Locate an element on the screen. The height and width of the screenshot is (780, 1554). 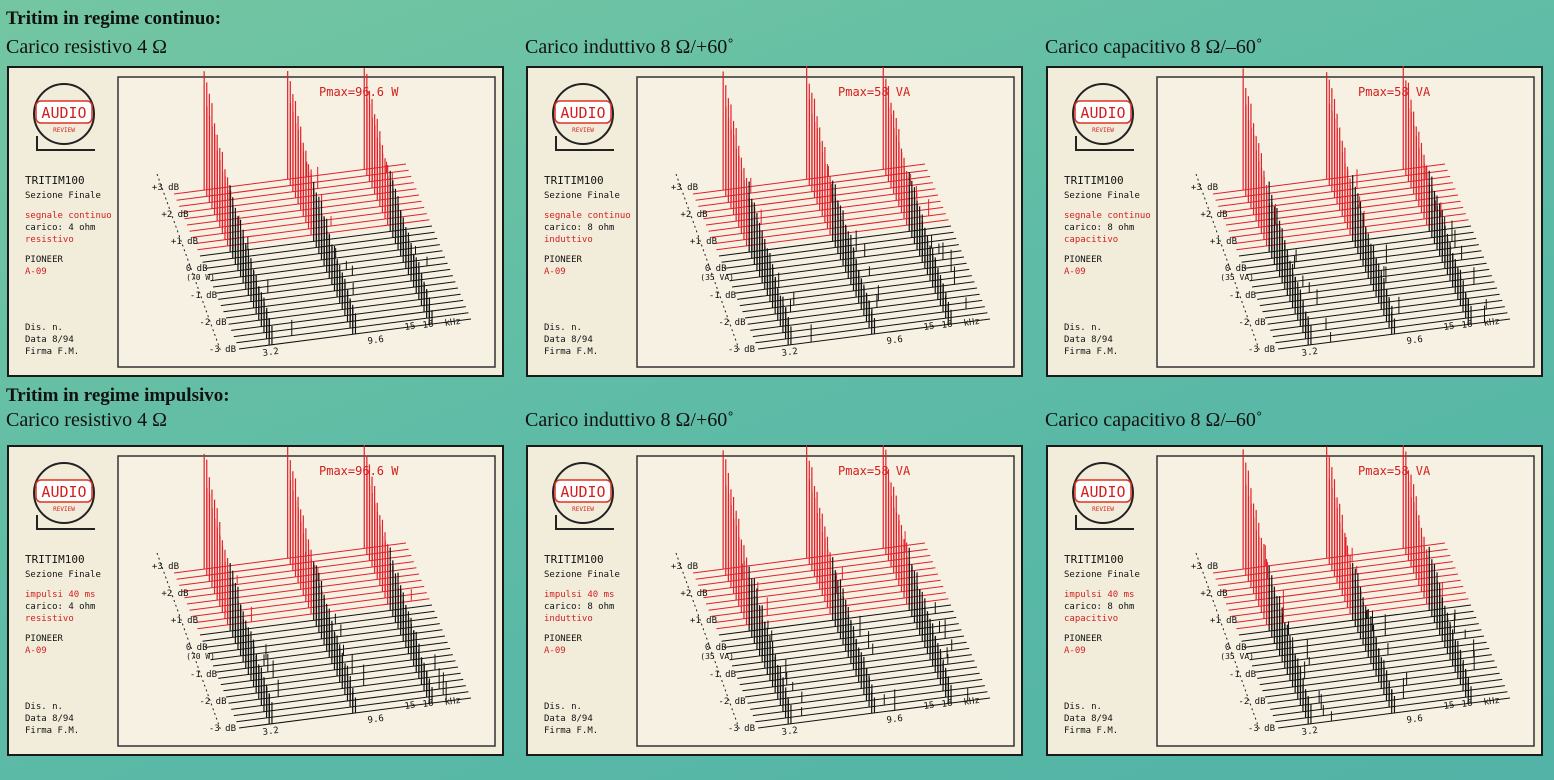
panel-caption: Carico induttivo 8 Ω/+60˚ is located at coordinates (629, 420).